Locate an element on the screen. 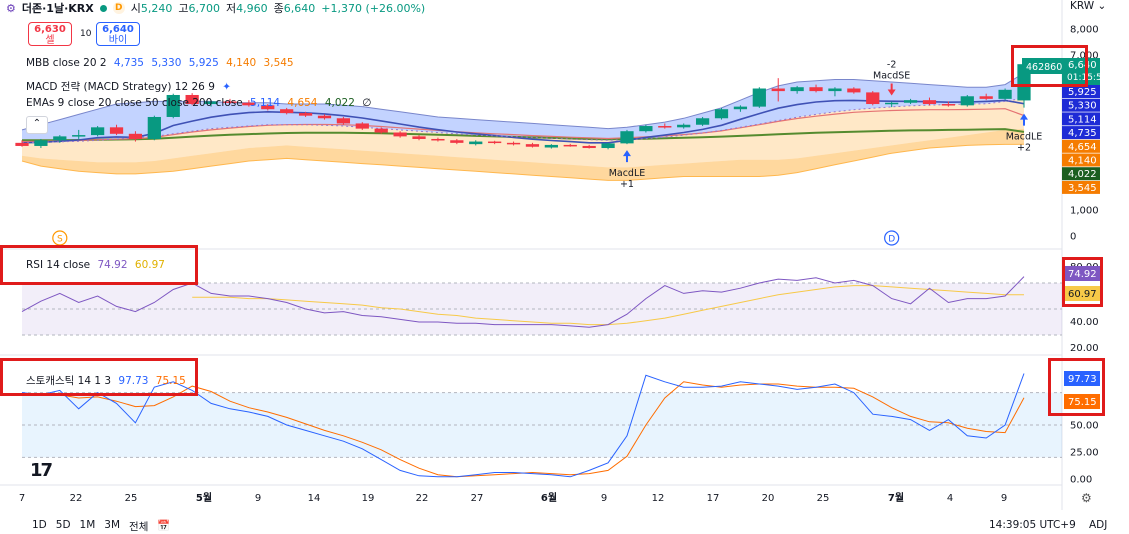 The height and width of the screenshot is (534, 1129). time-tick-label: 12 is located at coordinates (658, 498).